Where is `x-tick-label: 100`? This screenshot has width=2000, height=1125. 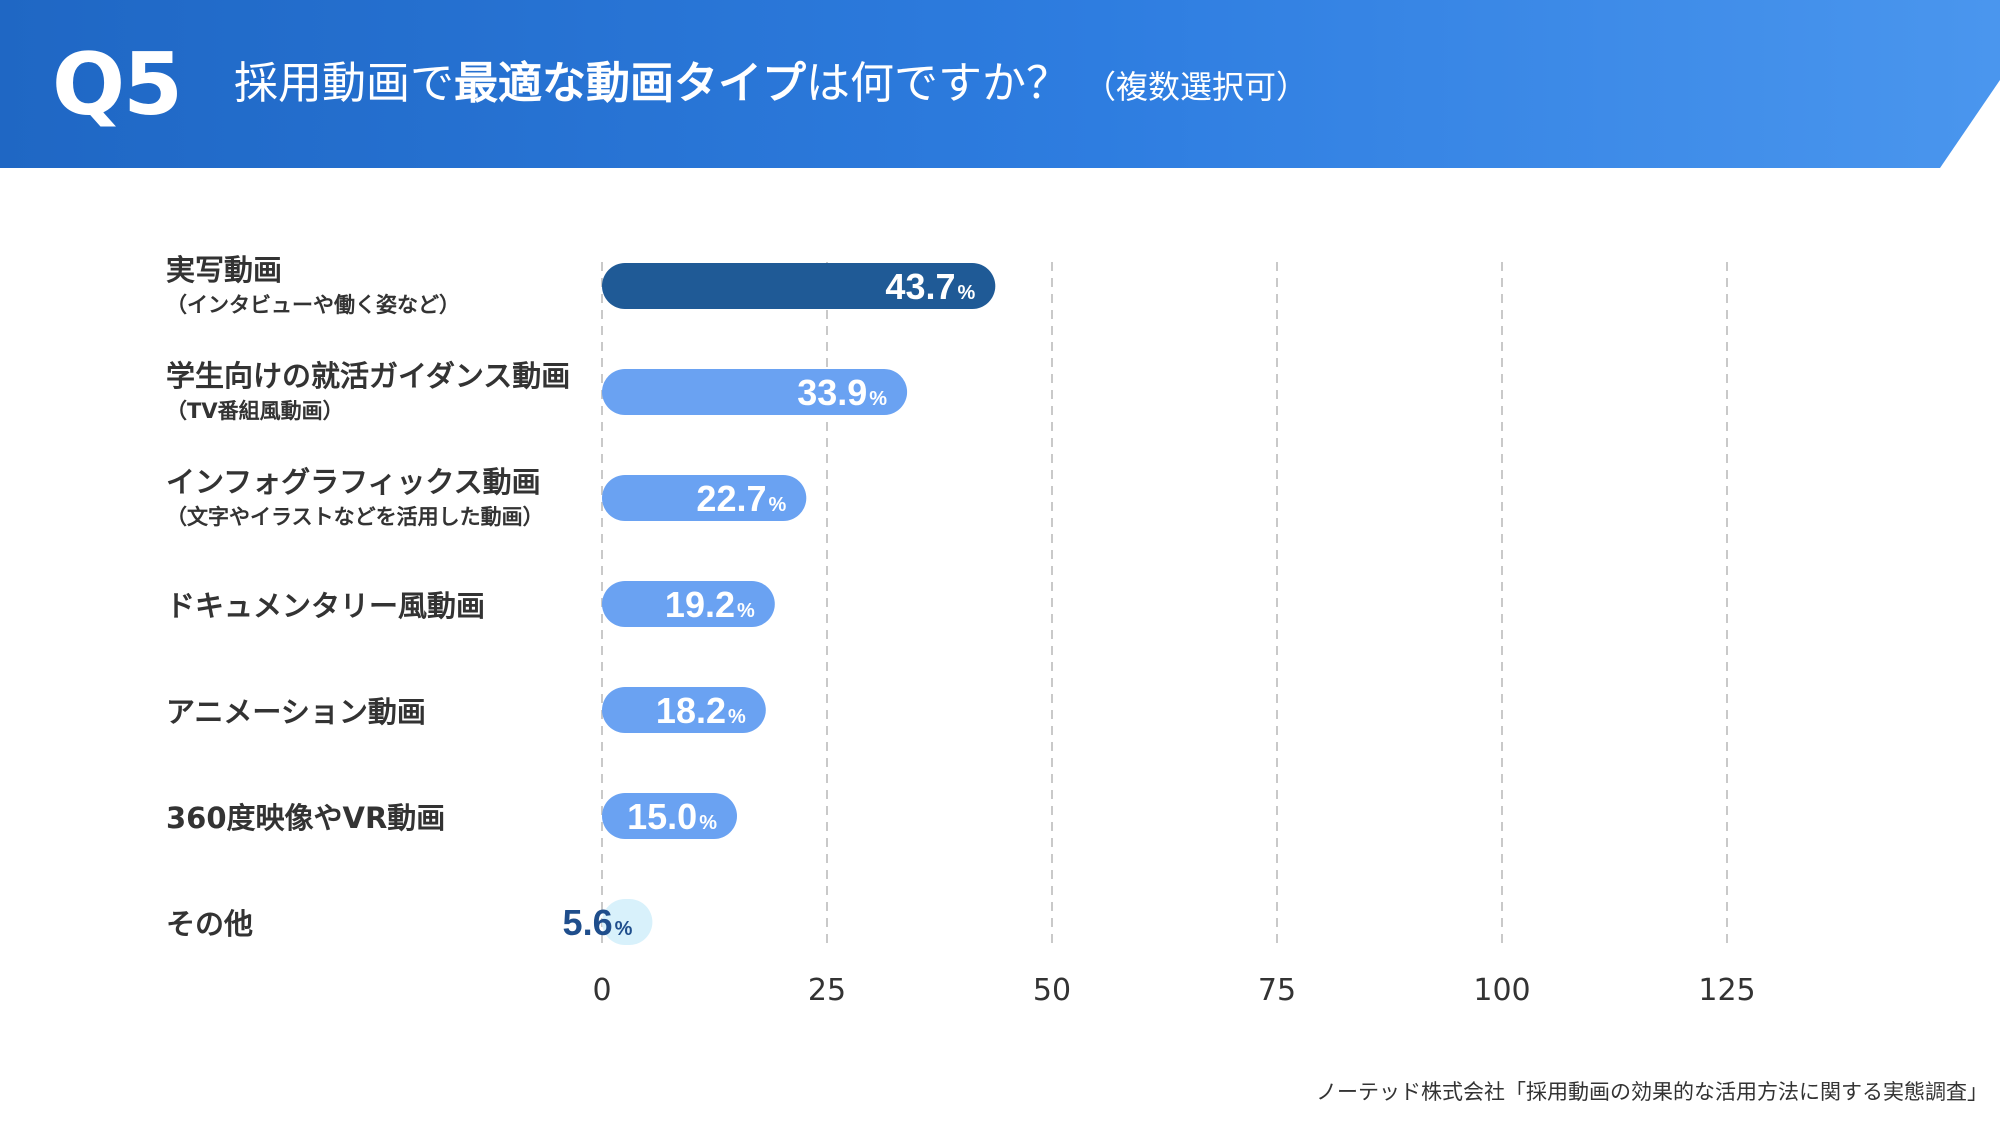
x-tick-label: 100 is located at coordinates (1501, 990).